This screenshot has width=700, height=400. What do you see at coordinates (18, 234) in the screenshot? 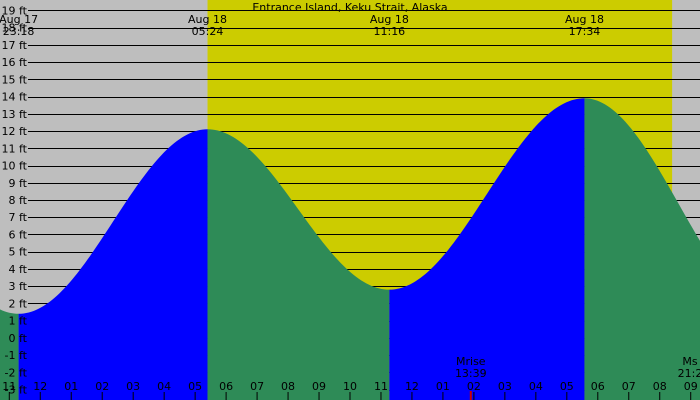
I see `y-tick-label: 6 ft` at bounding box center [18, 234].